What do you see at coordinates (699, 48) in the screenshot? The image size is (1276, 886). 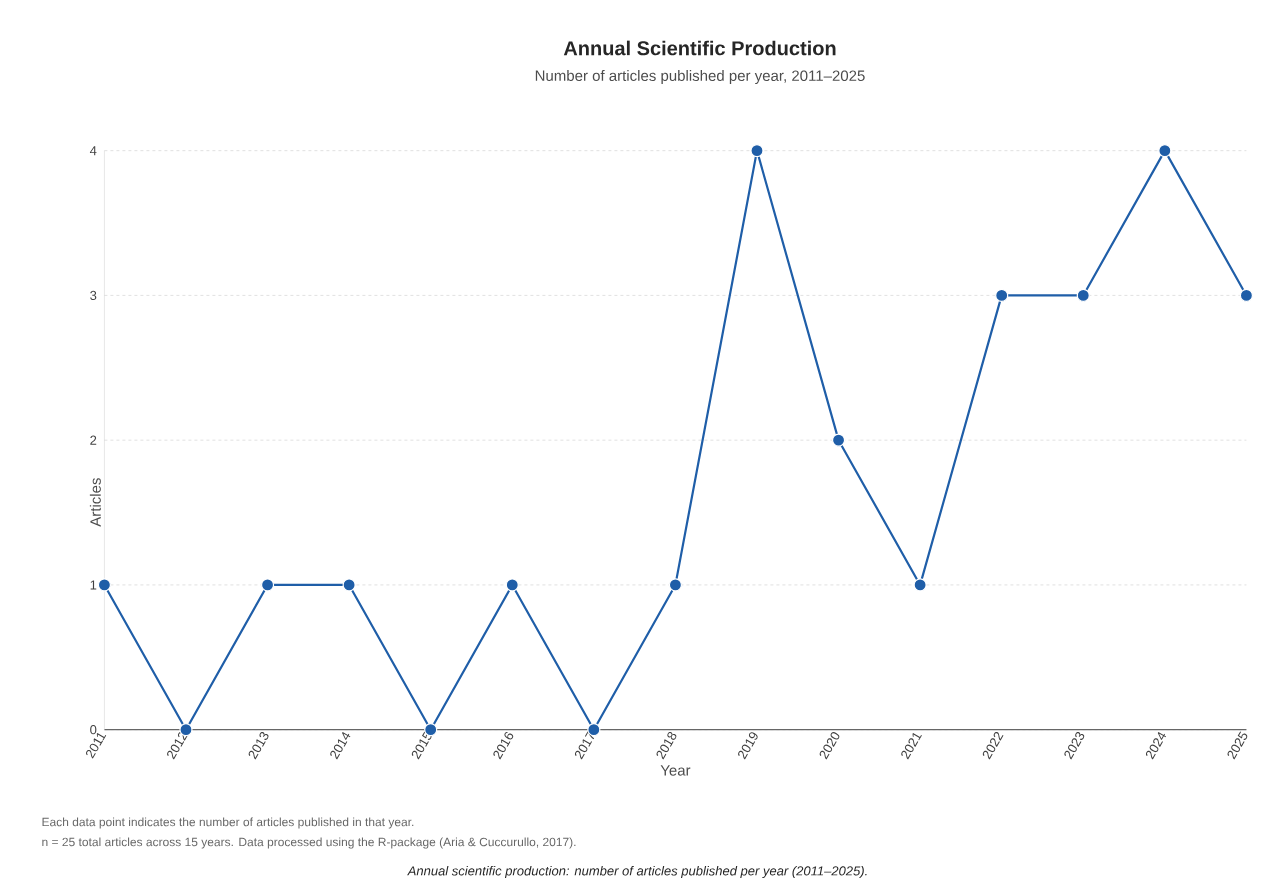 I see `chart-title: Annual Scientific Production` at bounding box center [699, 48].